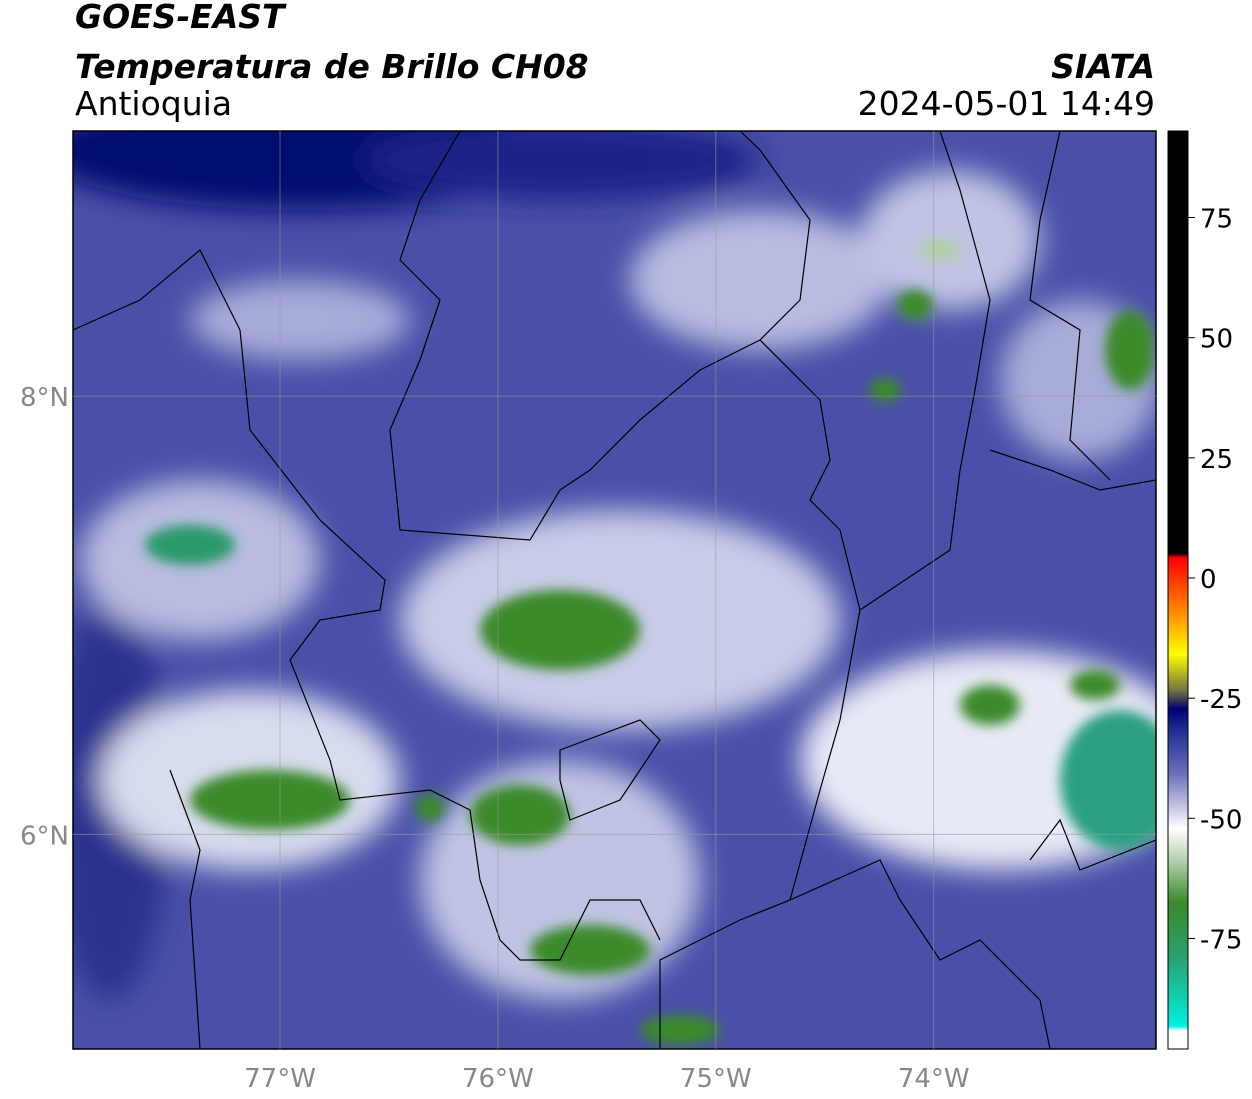 This screenshot has width=1252, height=1099. Describe the element at coordinates (1221, 940) in the screenshot. I see `colorbar-tick-label: -75` at that location.